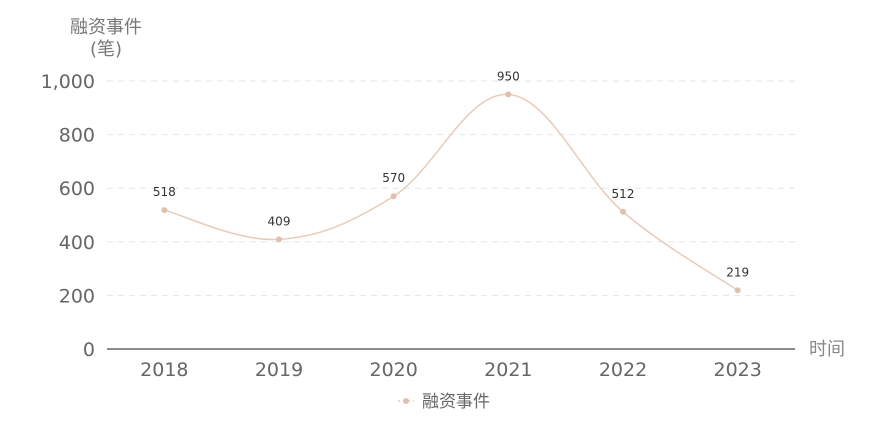 The height and width of the screenshot is (421, 892). Describe the element at coordinates (77, 136) in the screenshot. I see `y-tick-label: 800` at that location.